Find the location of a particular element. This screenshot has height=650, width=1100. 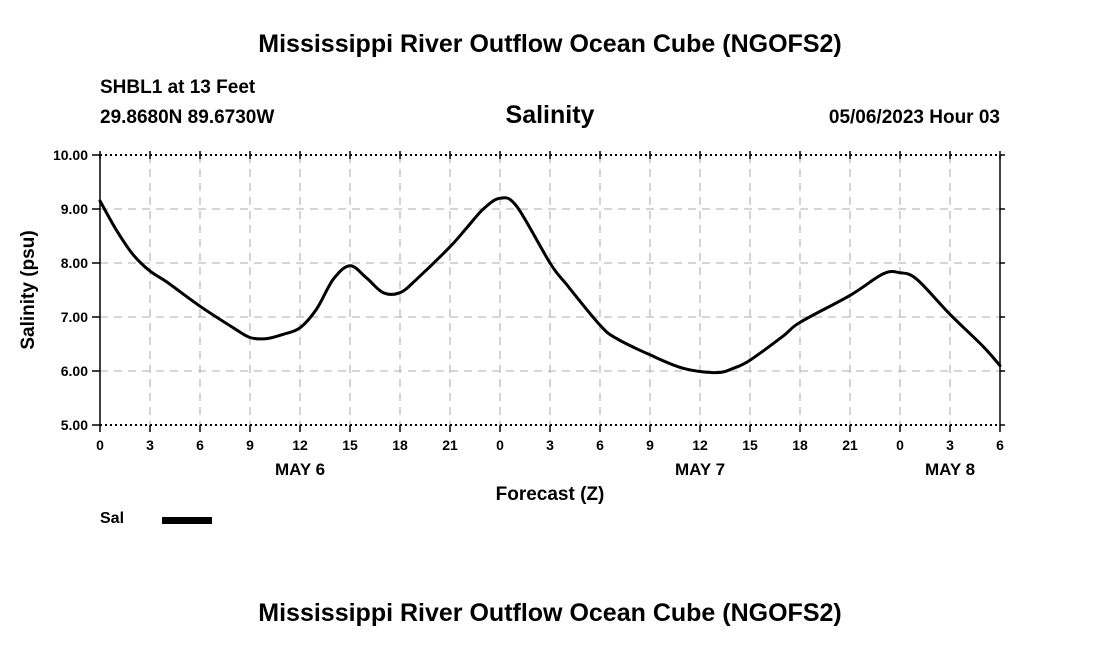

legend-swatch is located at coordinates (187, 520).